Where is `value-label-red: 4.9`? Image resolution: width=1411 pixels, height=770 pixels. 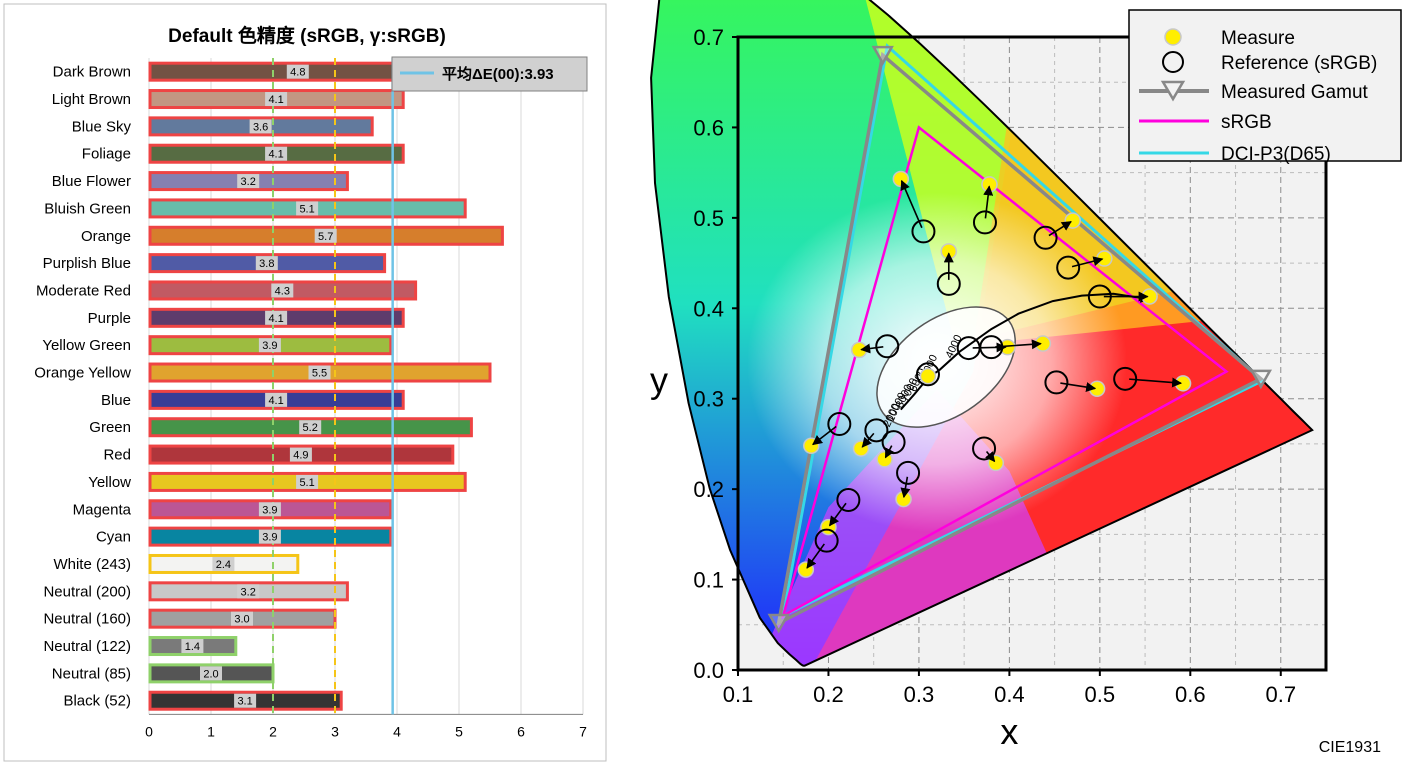 value-label-red: 4.9 is located at coordinates (300, 456).